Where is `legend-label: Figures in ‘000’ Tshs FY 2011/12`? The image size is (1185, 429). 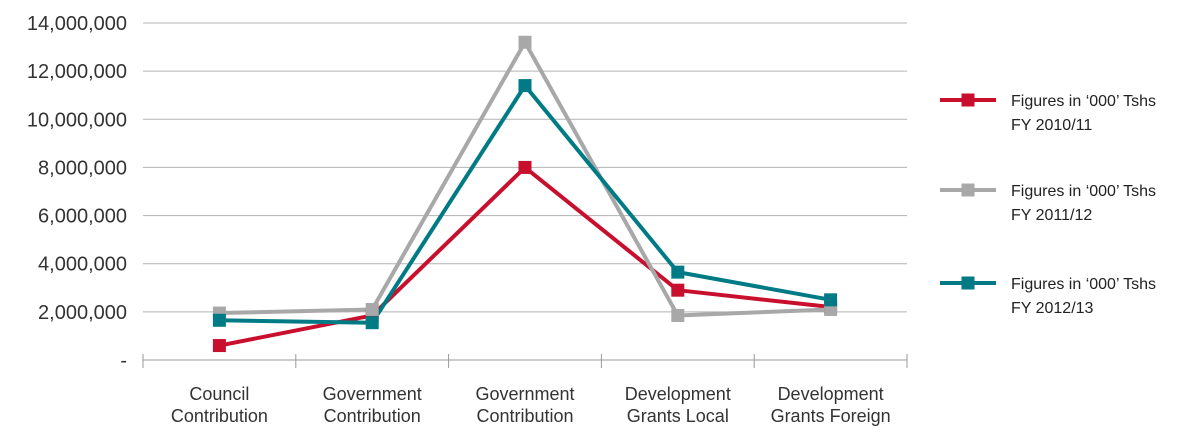
legend-label: Figures in ‘000’ Tshs FY 2011/12 is located at coordinates (1083, 203).